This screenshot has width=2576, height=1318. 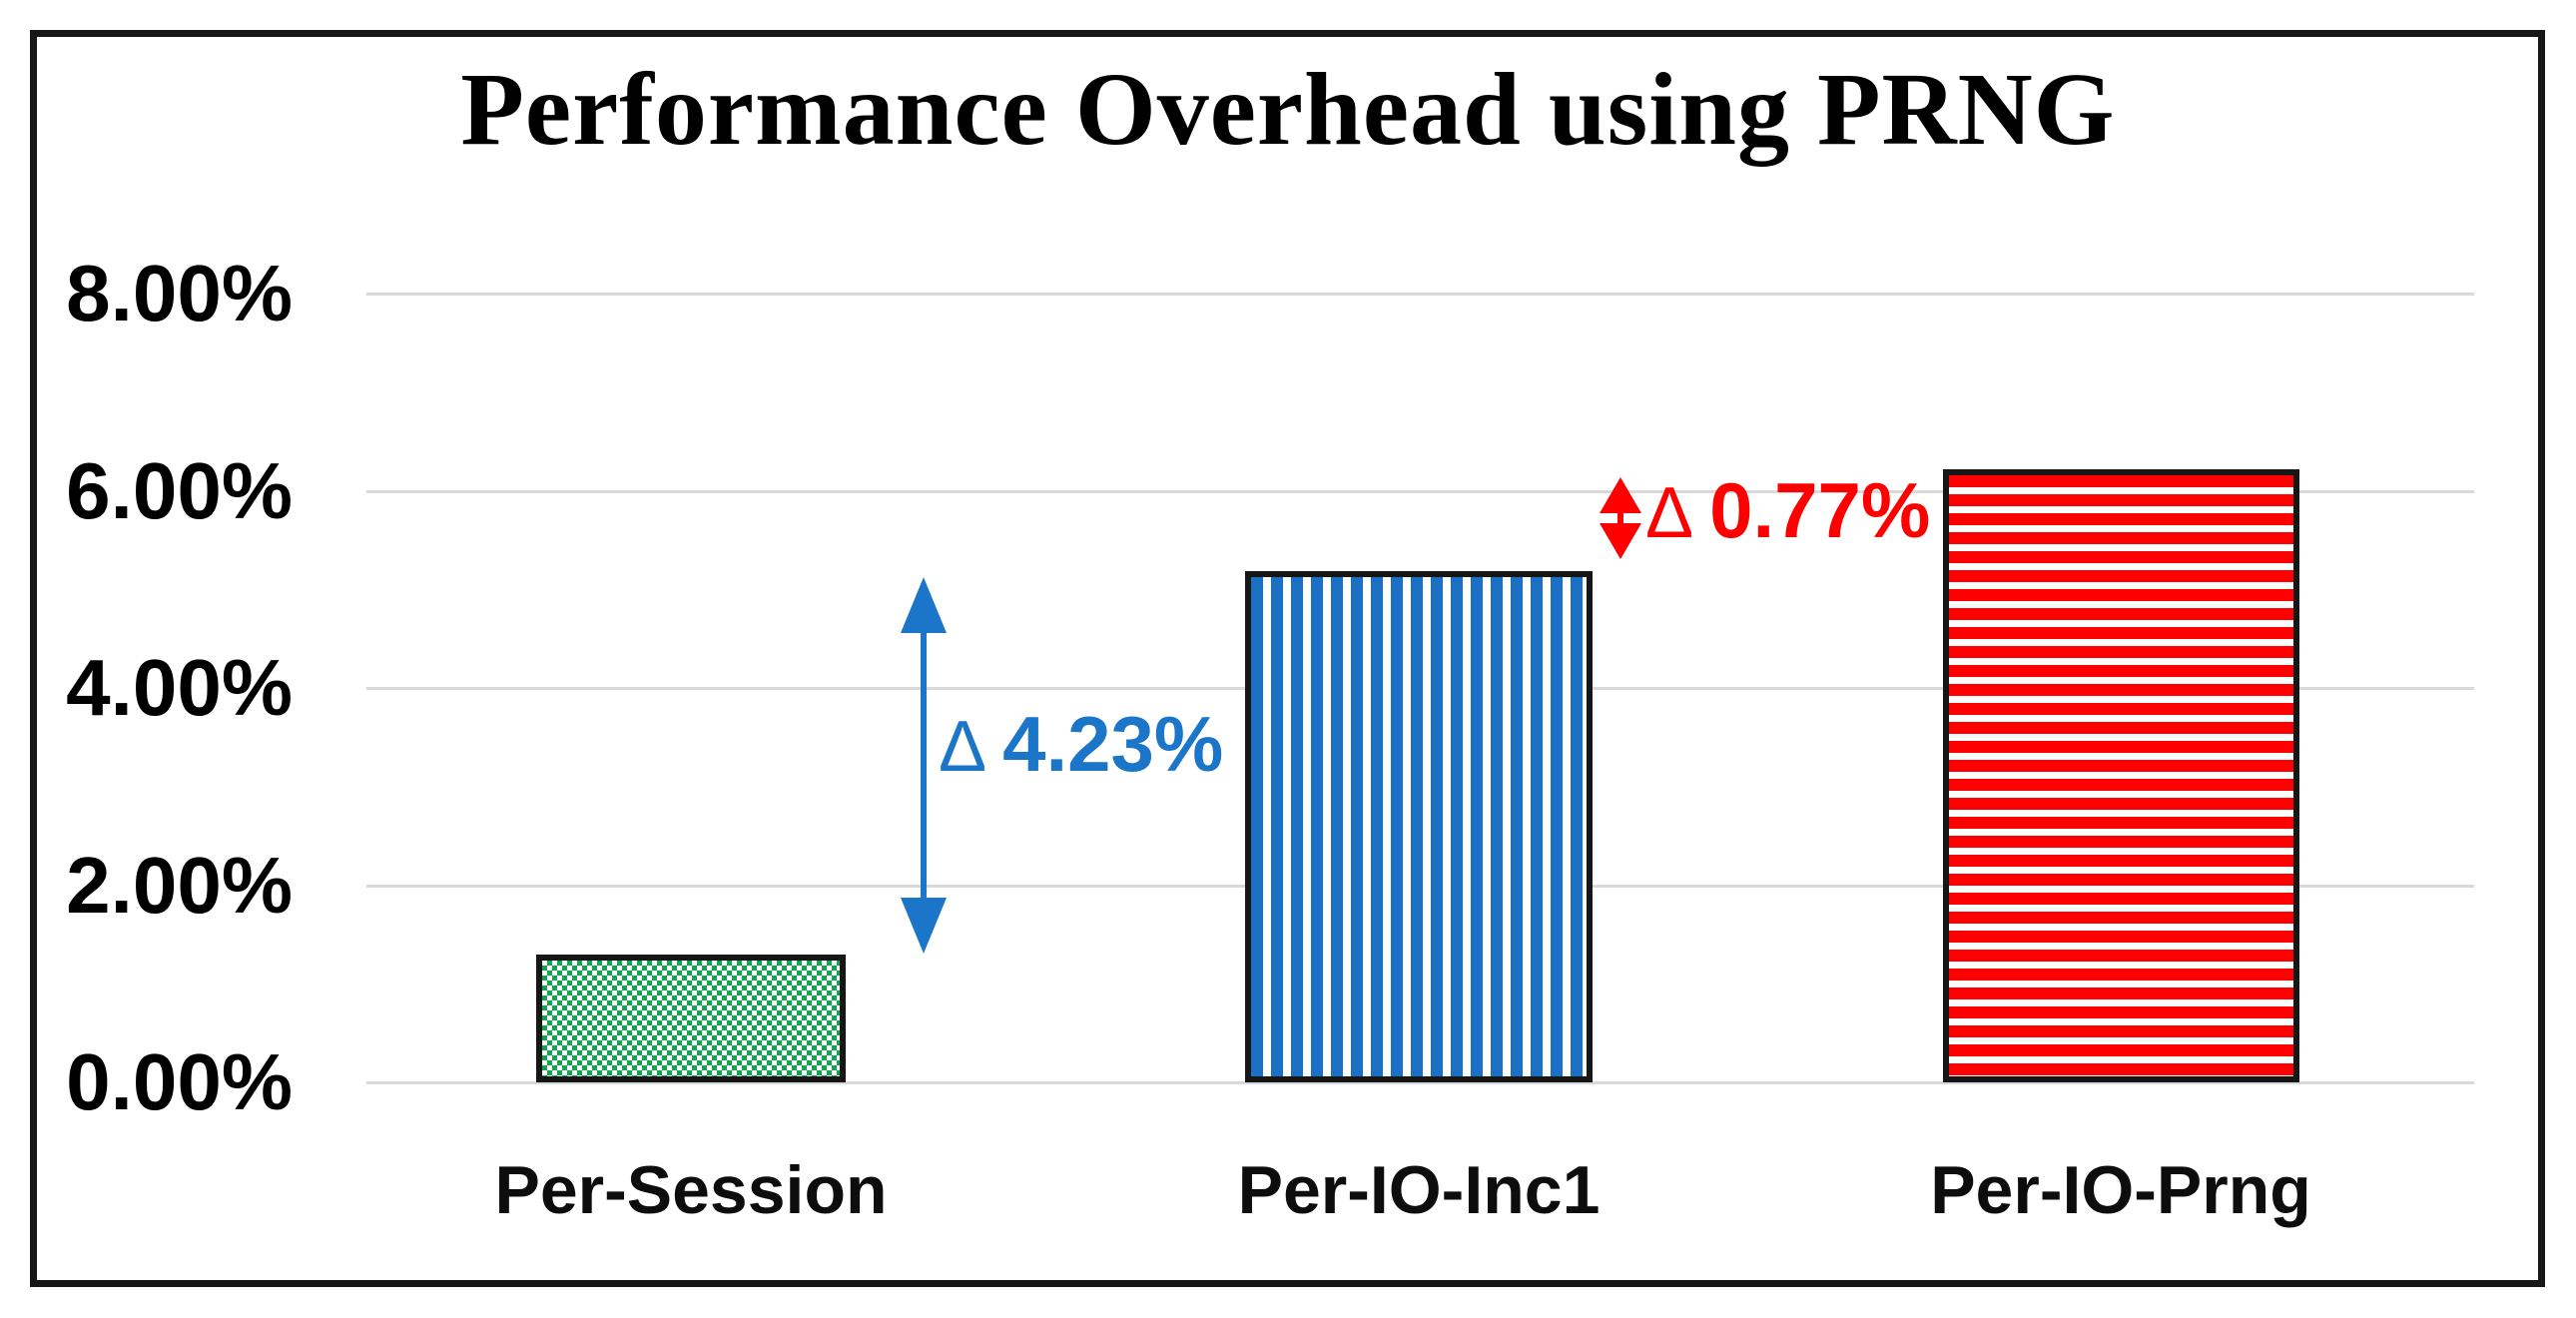 I want to click on x-axis-label-per-io-inc1: Per-IO-Inc1, so click(x=1419, y=1190).